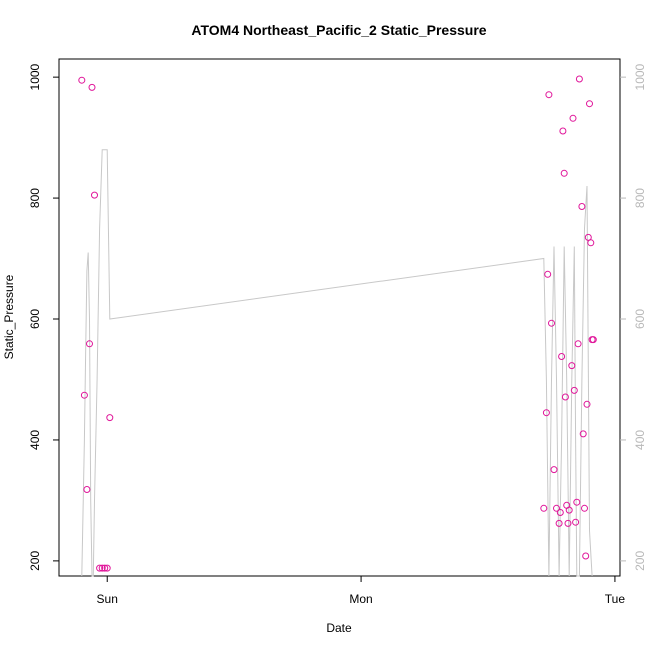 The width and height of the screenshot is (650, 650). I want to click on y2-tick-label: 400, so click(640, 440).